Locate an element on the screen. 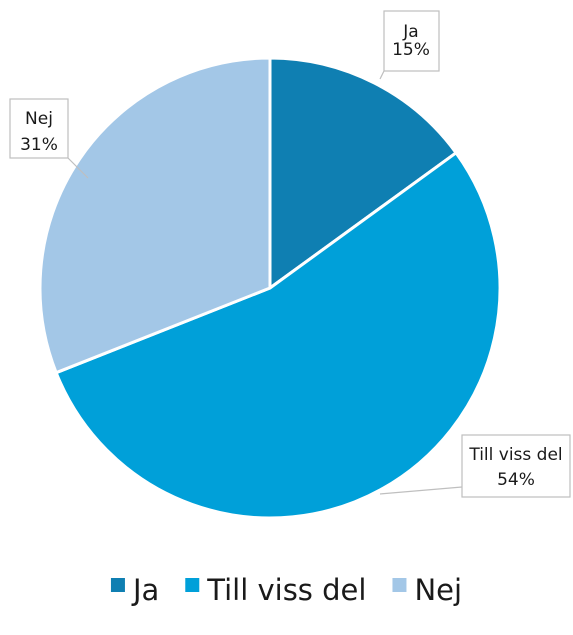 Image resolution: width=573 pixels, height=635 pixels. data-label-box-ja is located at coordinates (411, 41).